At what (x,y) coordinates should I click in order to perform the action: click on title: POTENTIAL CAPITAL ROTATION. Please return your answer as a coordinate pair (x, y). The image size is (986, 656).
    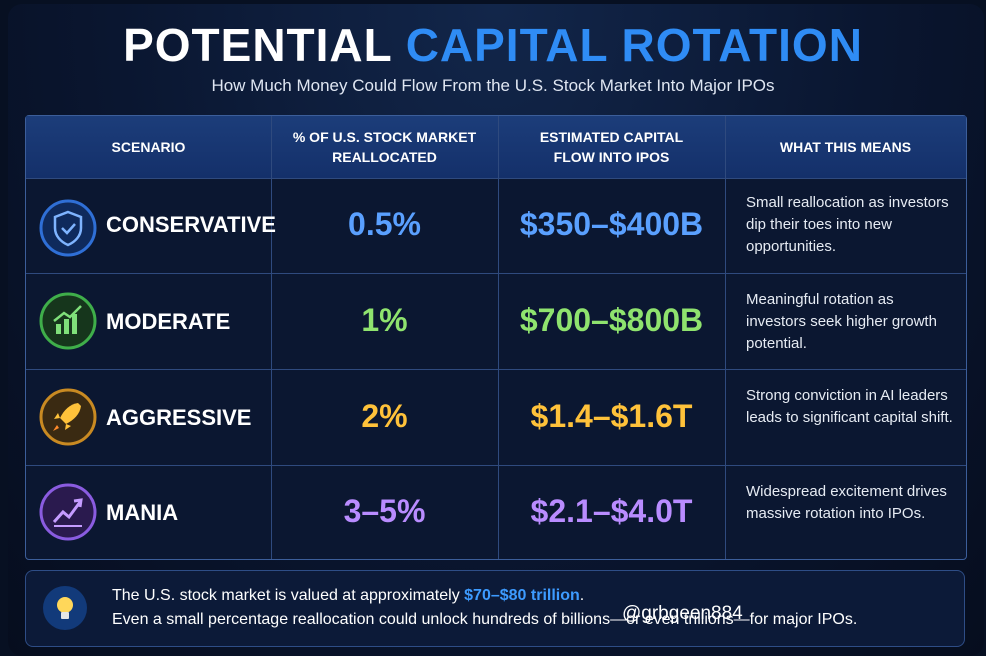
    Looking at the image, I should click on (493, 45).